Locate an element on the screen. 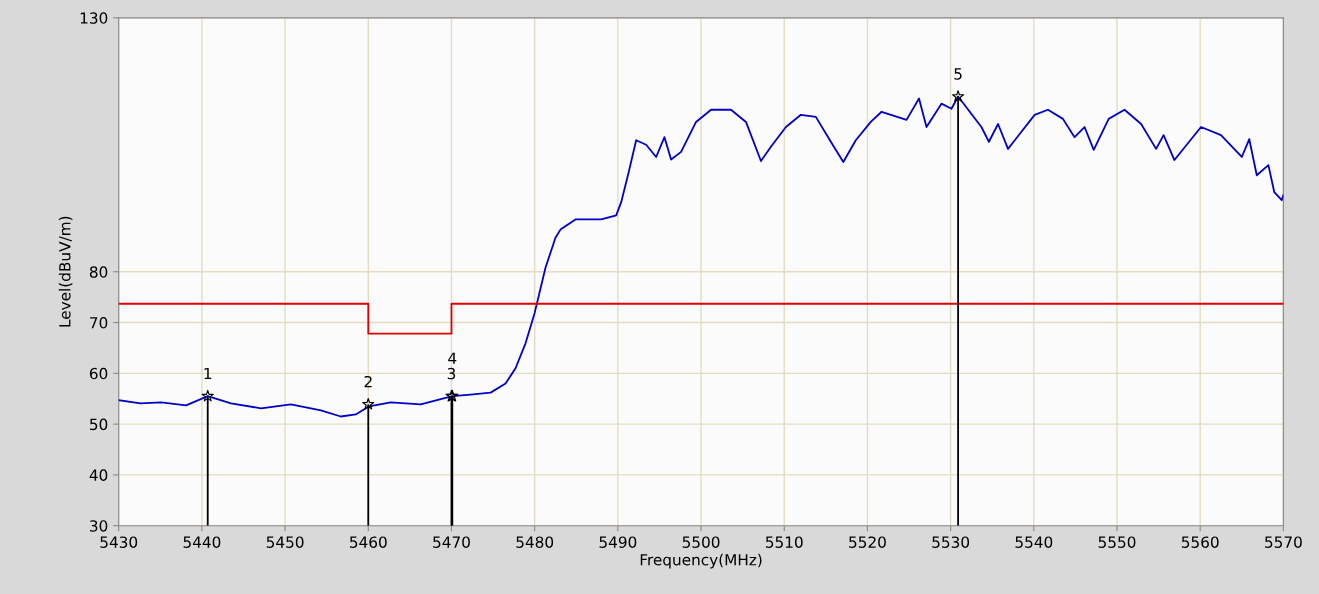 The height and width of the screenshot is (594, 1319). x-tick-label: 5570 is located at coordinates (1283, 542).